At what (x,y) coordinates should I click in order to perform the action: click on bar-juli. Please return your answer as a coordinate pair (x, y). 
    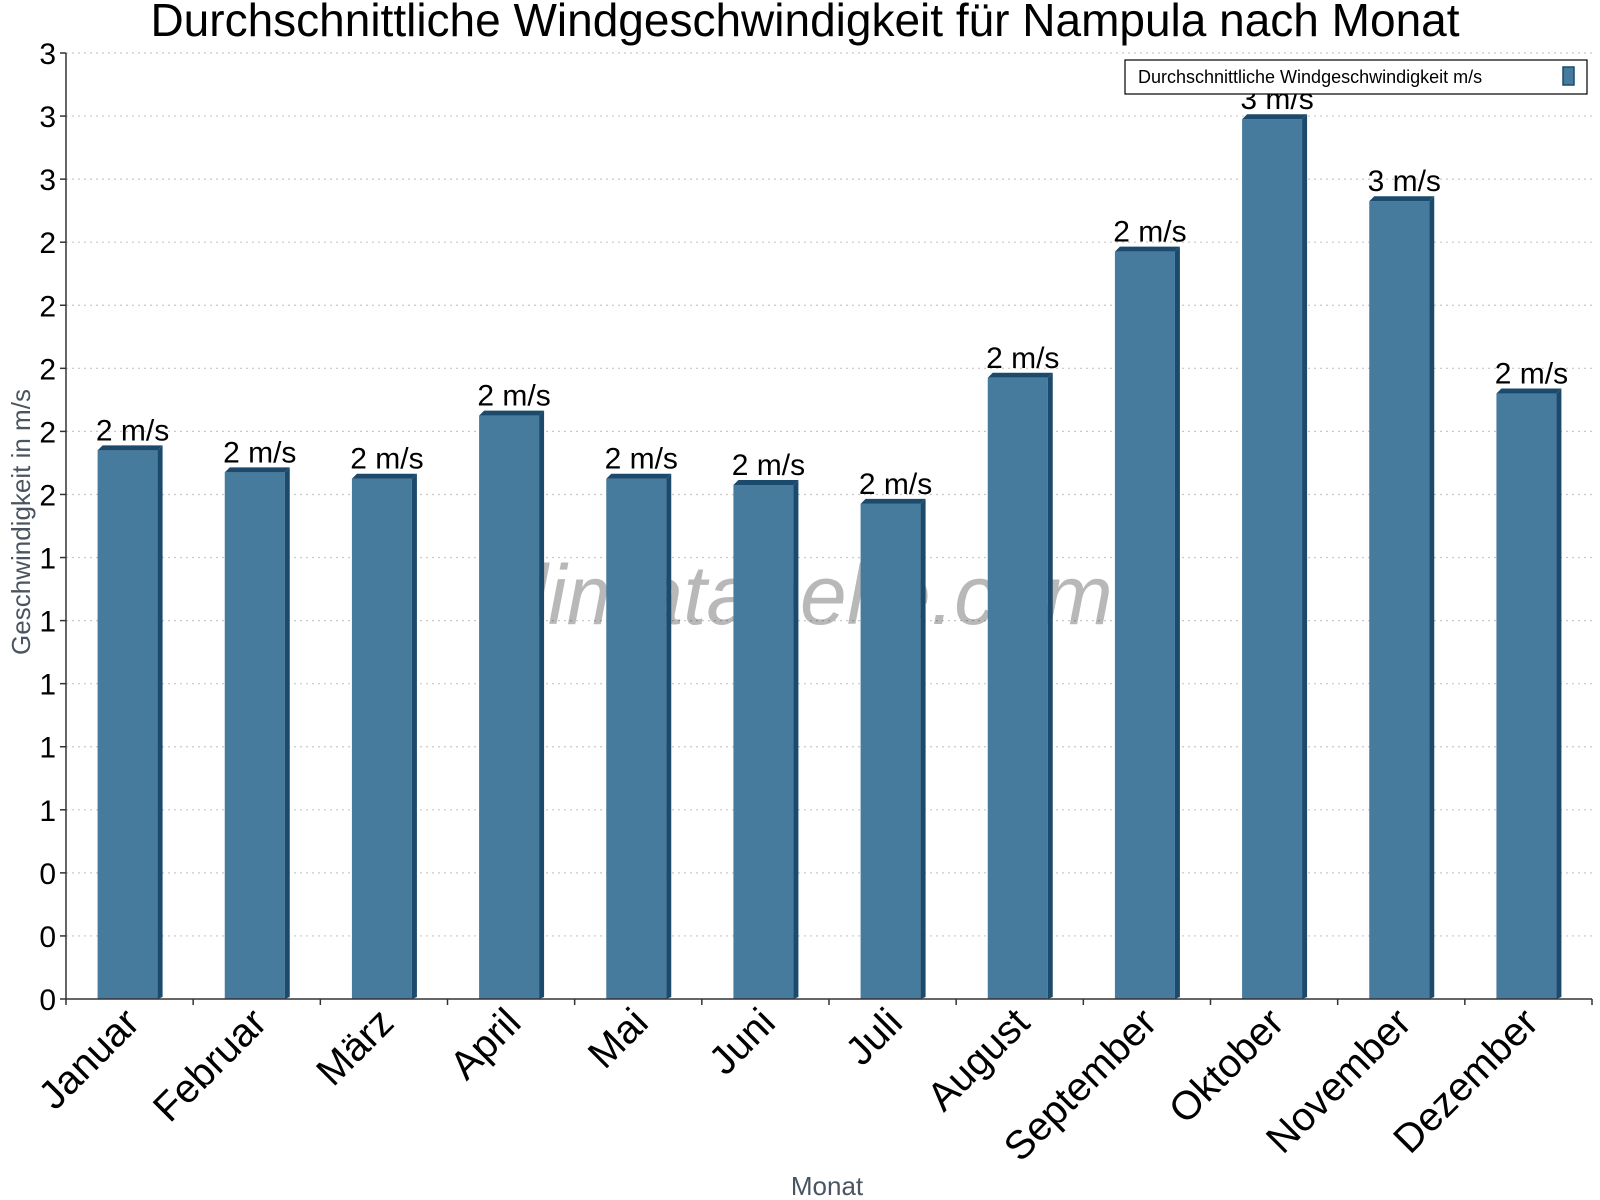
    Looking at the image, I should click on (893, 748).